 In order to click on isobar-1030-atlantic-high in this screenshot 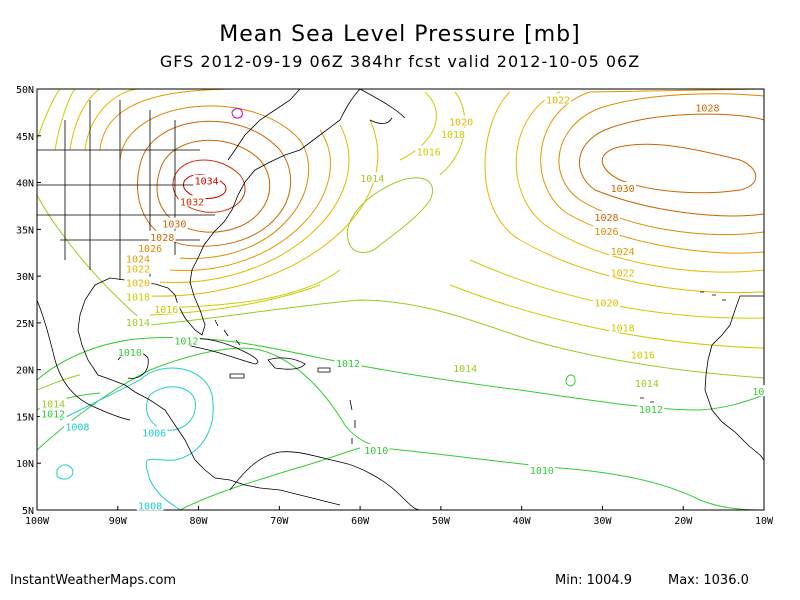, I will do `click(679, 168)`.